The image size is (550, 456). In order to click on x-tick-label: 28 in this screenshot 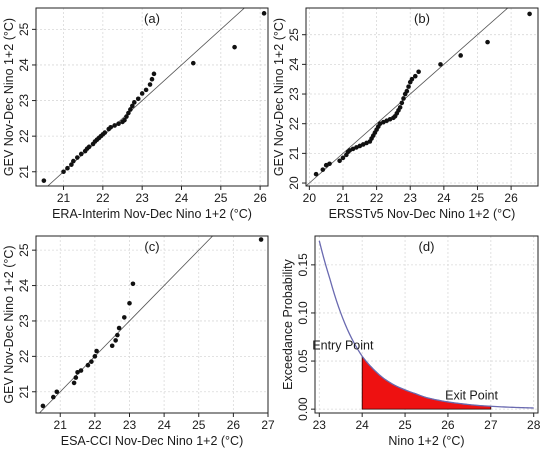, I will do `click(534, 425)`.